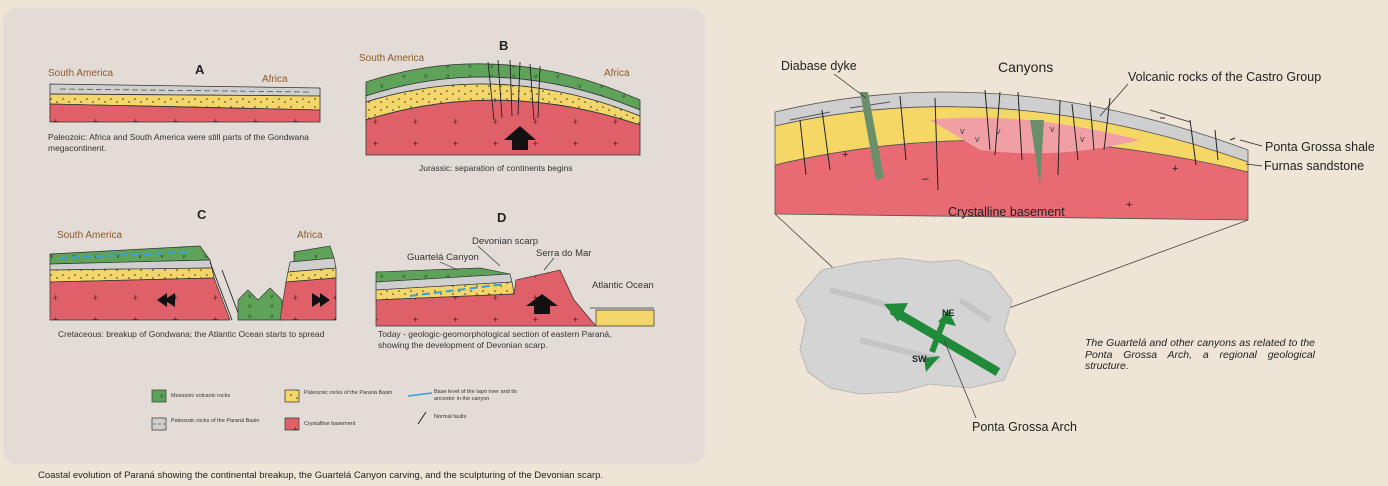 Image resolution: width=1388 pixels, height=486 pixels. I want to click on atlantic-ocean-label: Atlantic Ocean, so click(623, 285).